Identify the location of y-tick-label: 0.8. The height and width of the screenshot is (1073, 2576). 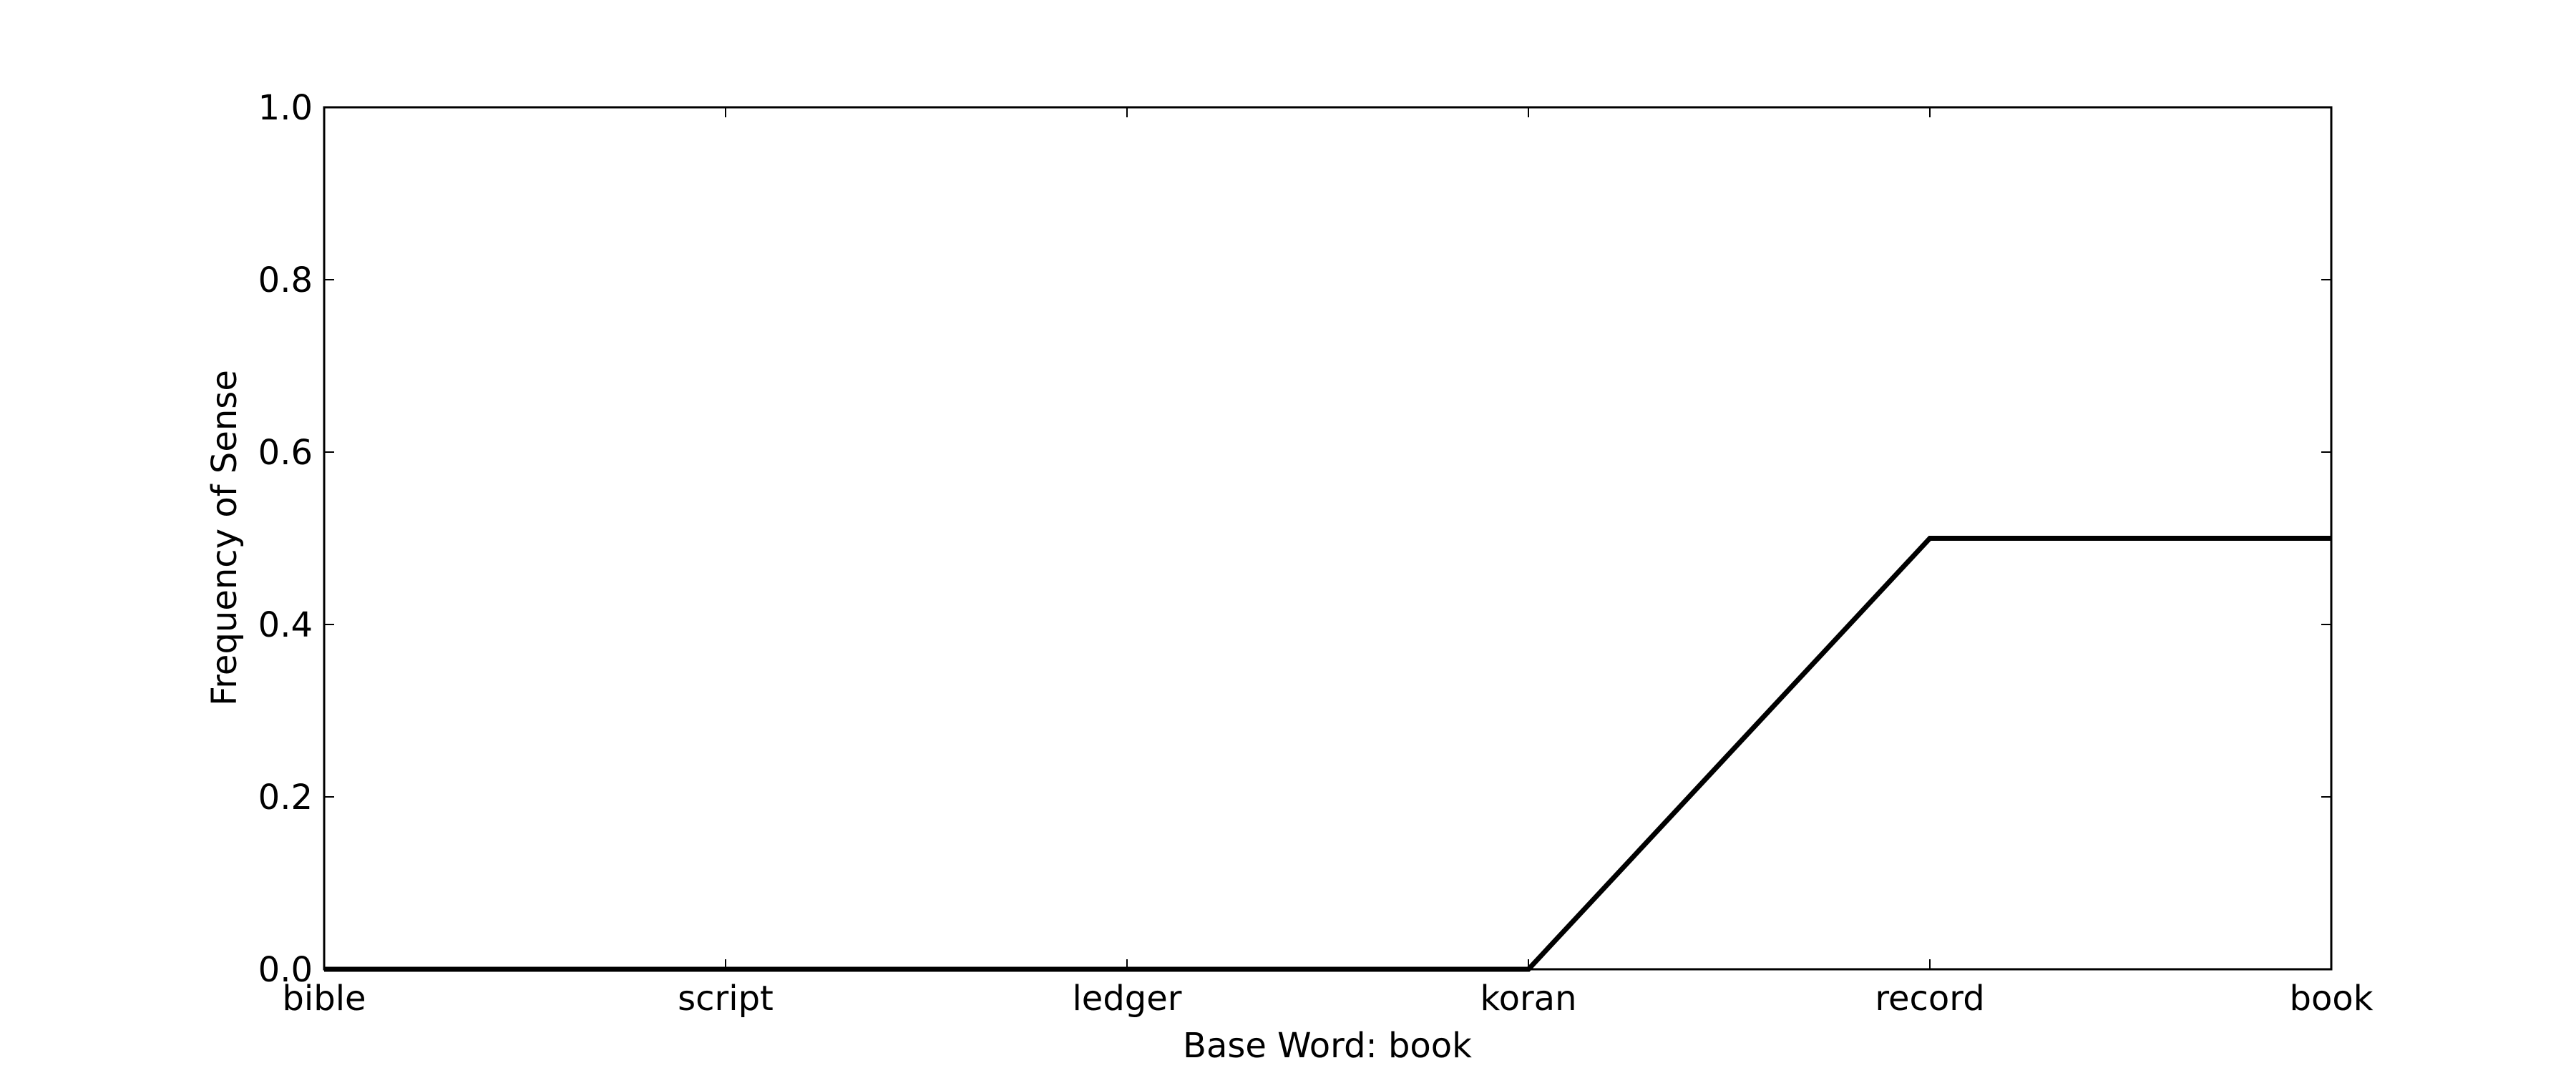
(285, 280).